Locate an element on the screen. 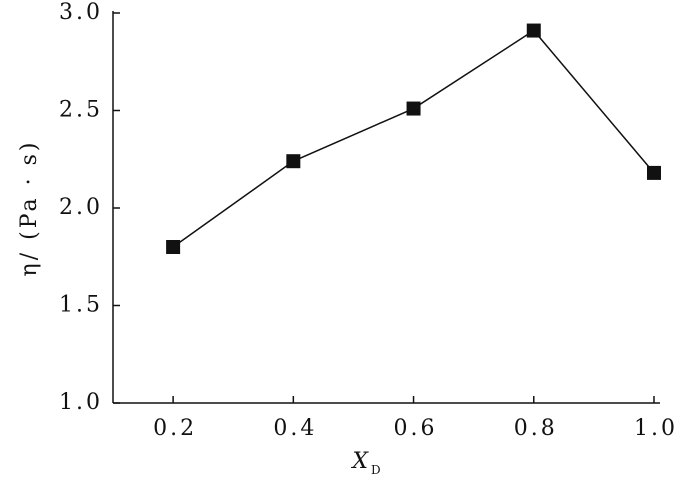 This screenshot has width=700, height=487. y-tick-label: 1.0 is located at coordinates (81, 402).